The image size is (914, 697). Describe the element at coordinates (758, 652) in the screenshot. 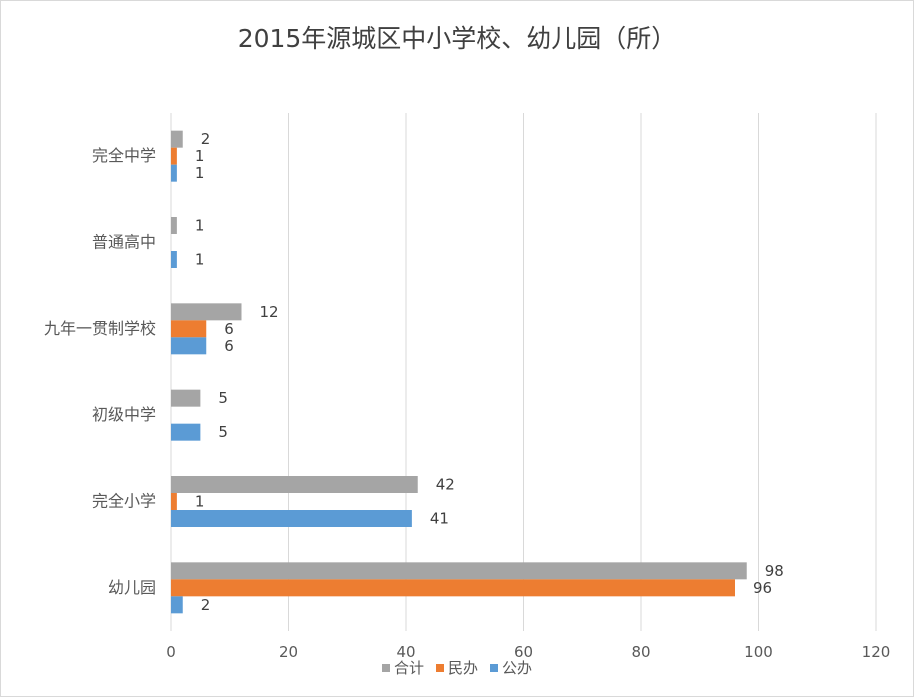

I see `x-tick-label: 100` at that location.